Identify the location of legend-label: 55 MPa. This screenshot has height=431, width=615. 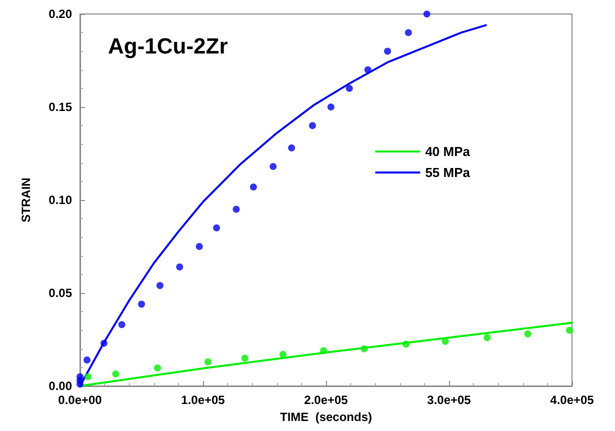
(448, 172).